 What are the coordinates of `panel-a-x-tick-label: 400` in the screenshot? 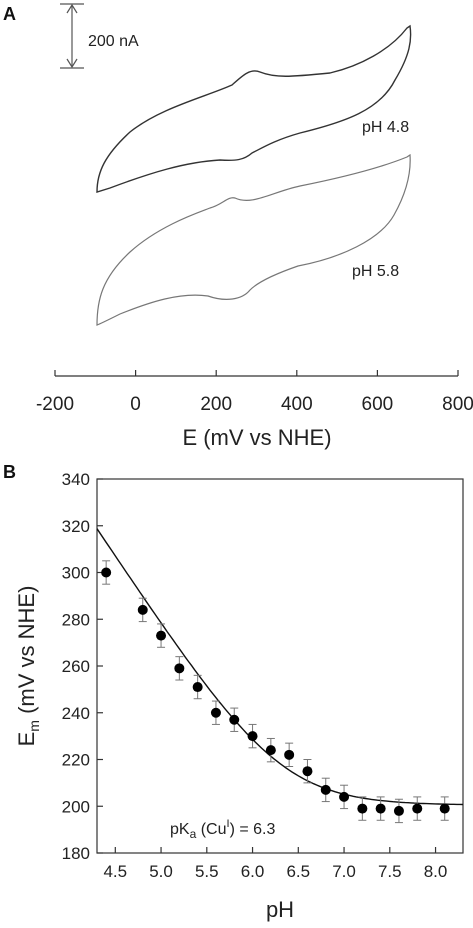 It's located at (297, 404).